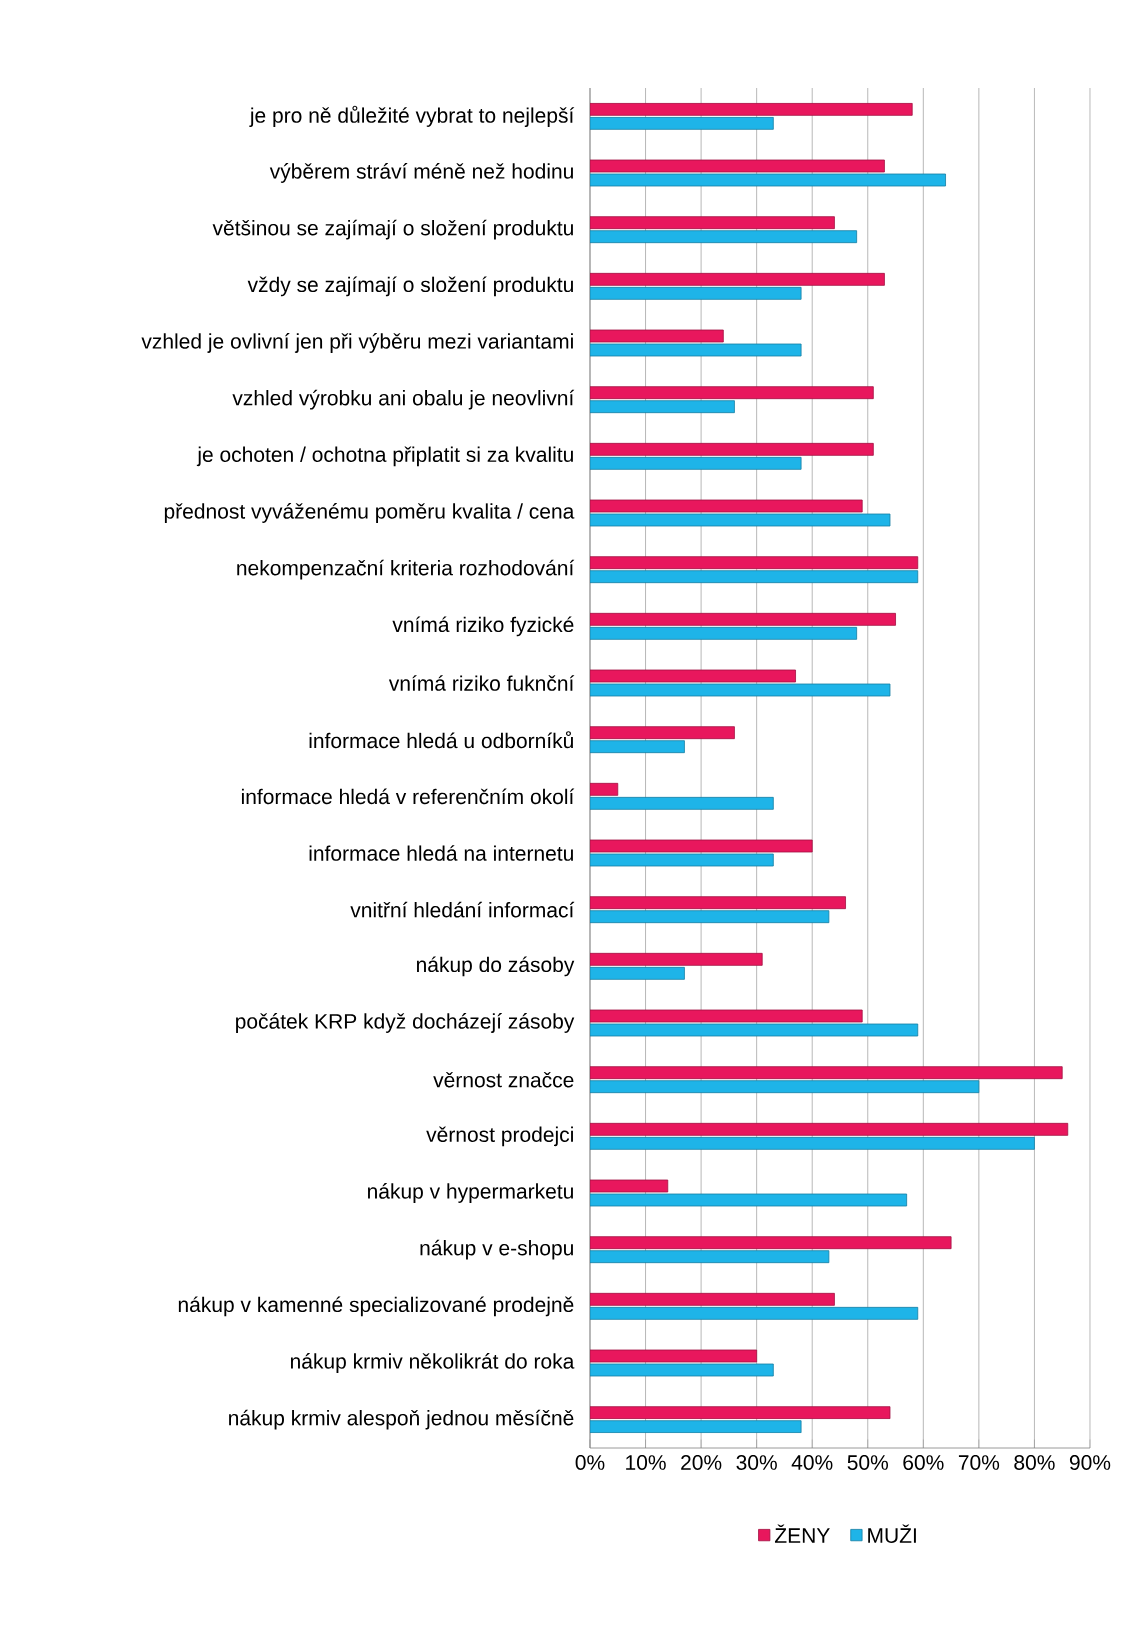 The image size is (1140, 1628). I want to click on x-tick-label: 80%, so click(1034, 1462).